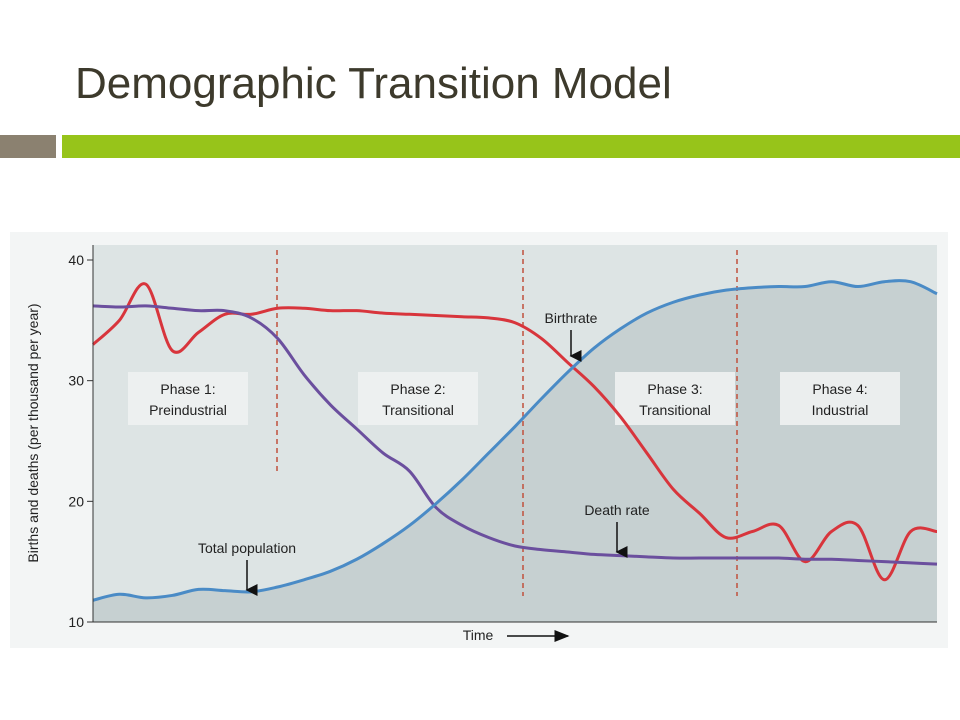 Image resolution: width=960 pixels, height=720 pixels. Describe the element at coordinates (76, 622) in the screenshot. I see `y-tick-label: 10` at that location.